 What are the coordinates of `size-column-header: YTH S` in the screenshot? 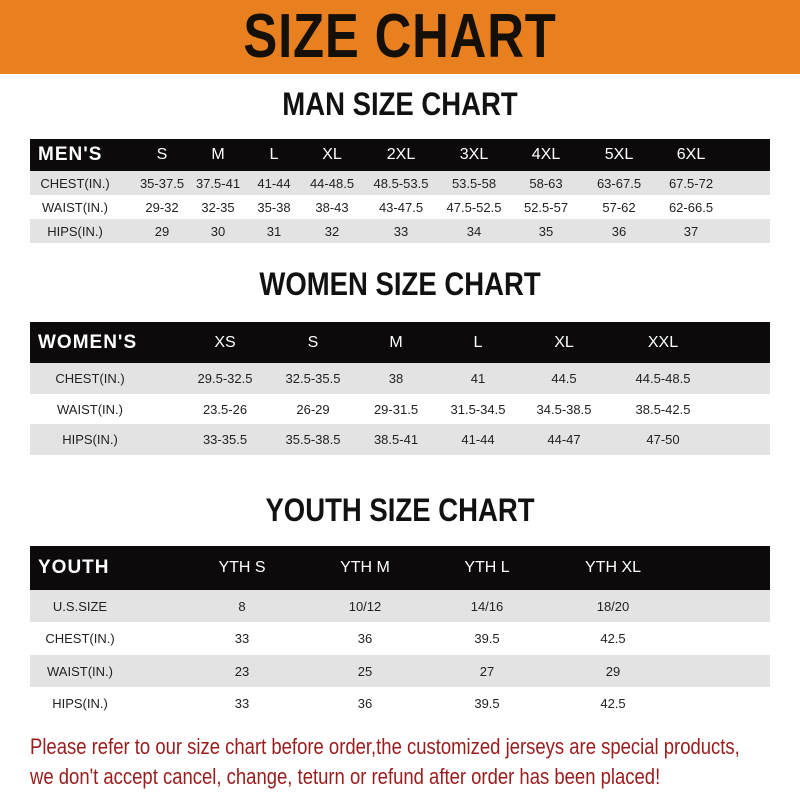 It's located at (242, 567).